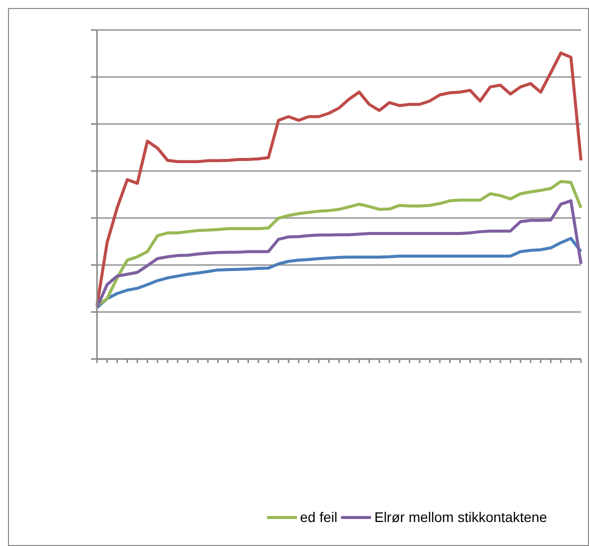 This screenshot has height=546, width=589. Describe the element at coordinates (319, 517) in the screenshot. I see `legend-label: ed feil` at that location.